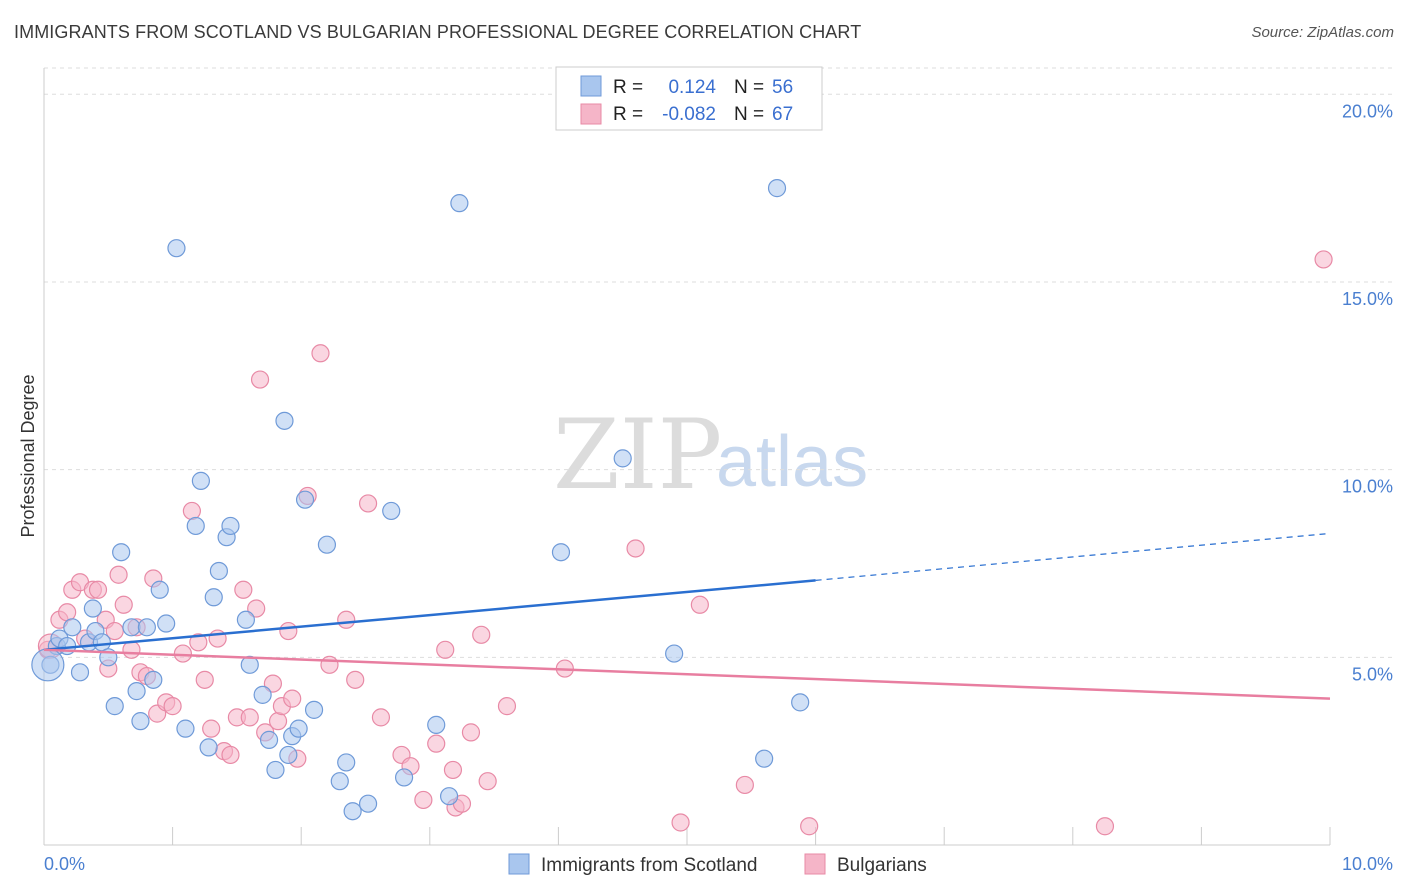  Describe the element at coordinates (519, 864) in the screenshot. I see `series-legend-swatch-scotland` at that location.